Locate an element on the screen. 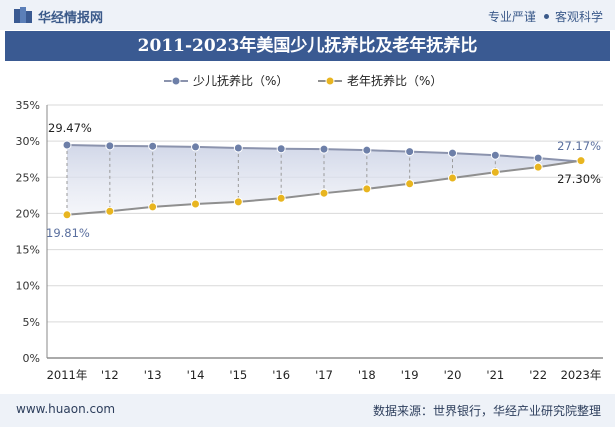 Image resolution: width=615 pixels, height=427 pixels. legend-label-child: 少儿抚养比（%） is located at coordinates (240, 80).